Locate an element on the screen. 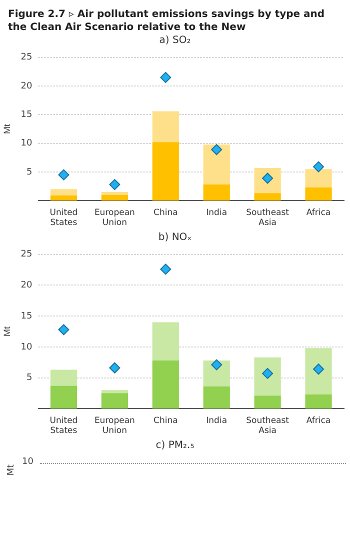 The width and height of the screenshot is (350, 547). chart-subtitle: a) SO₂ is located at coordinates (175, 40).